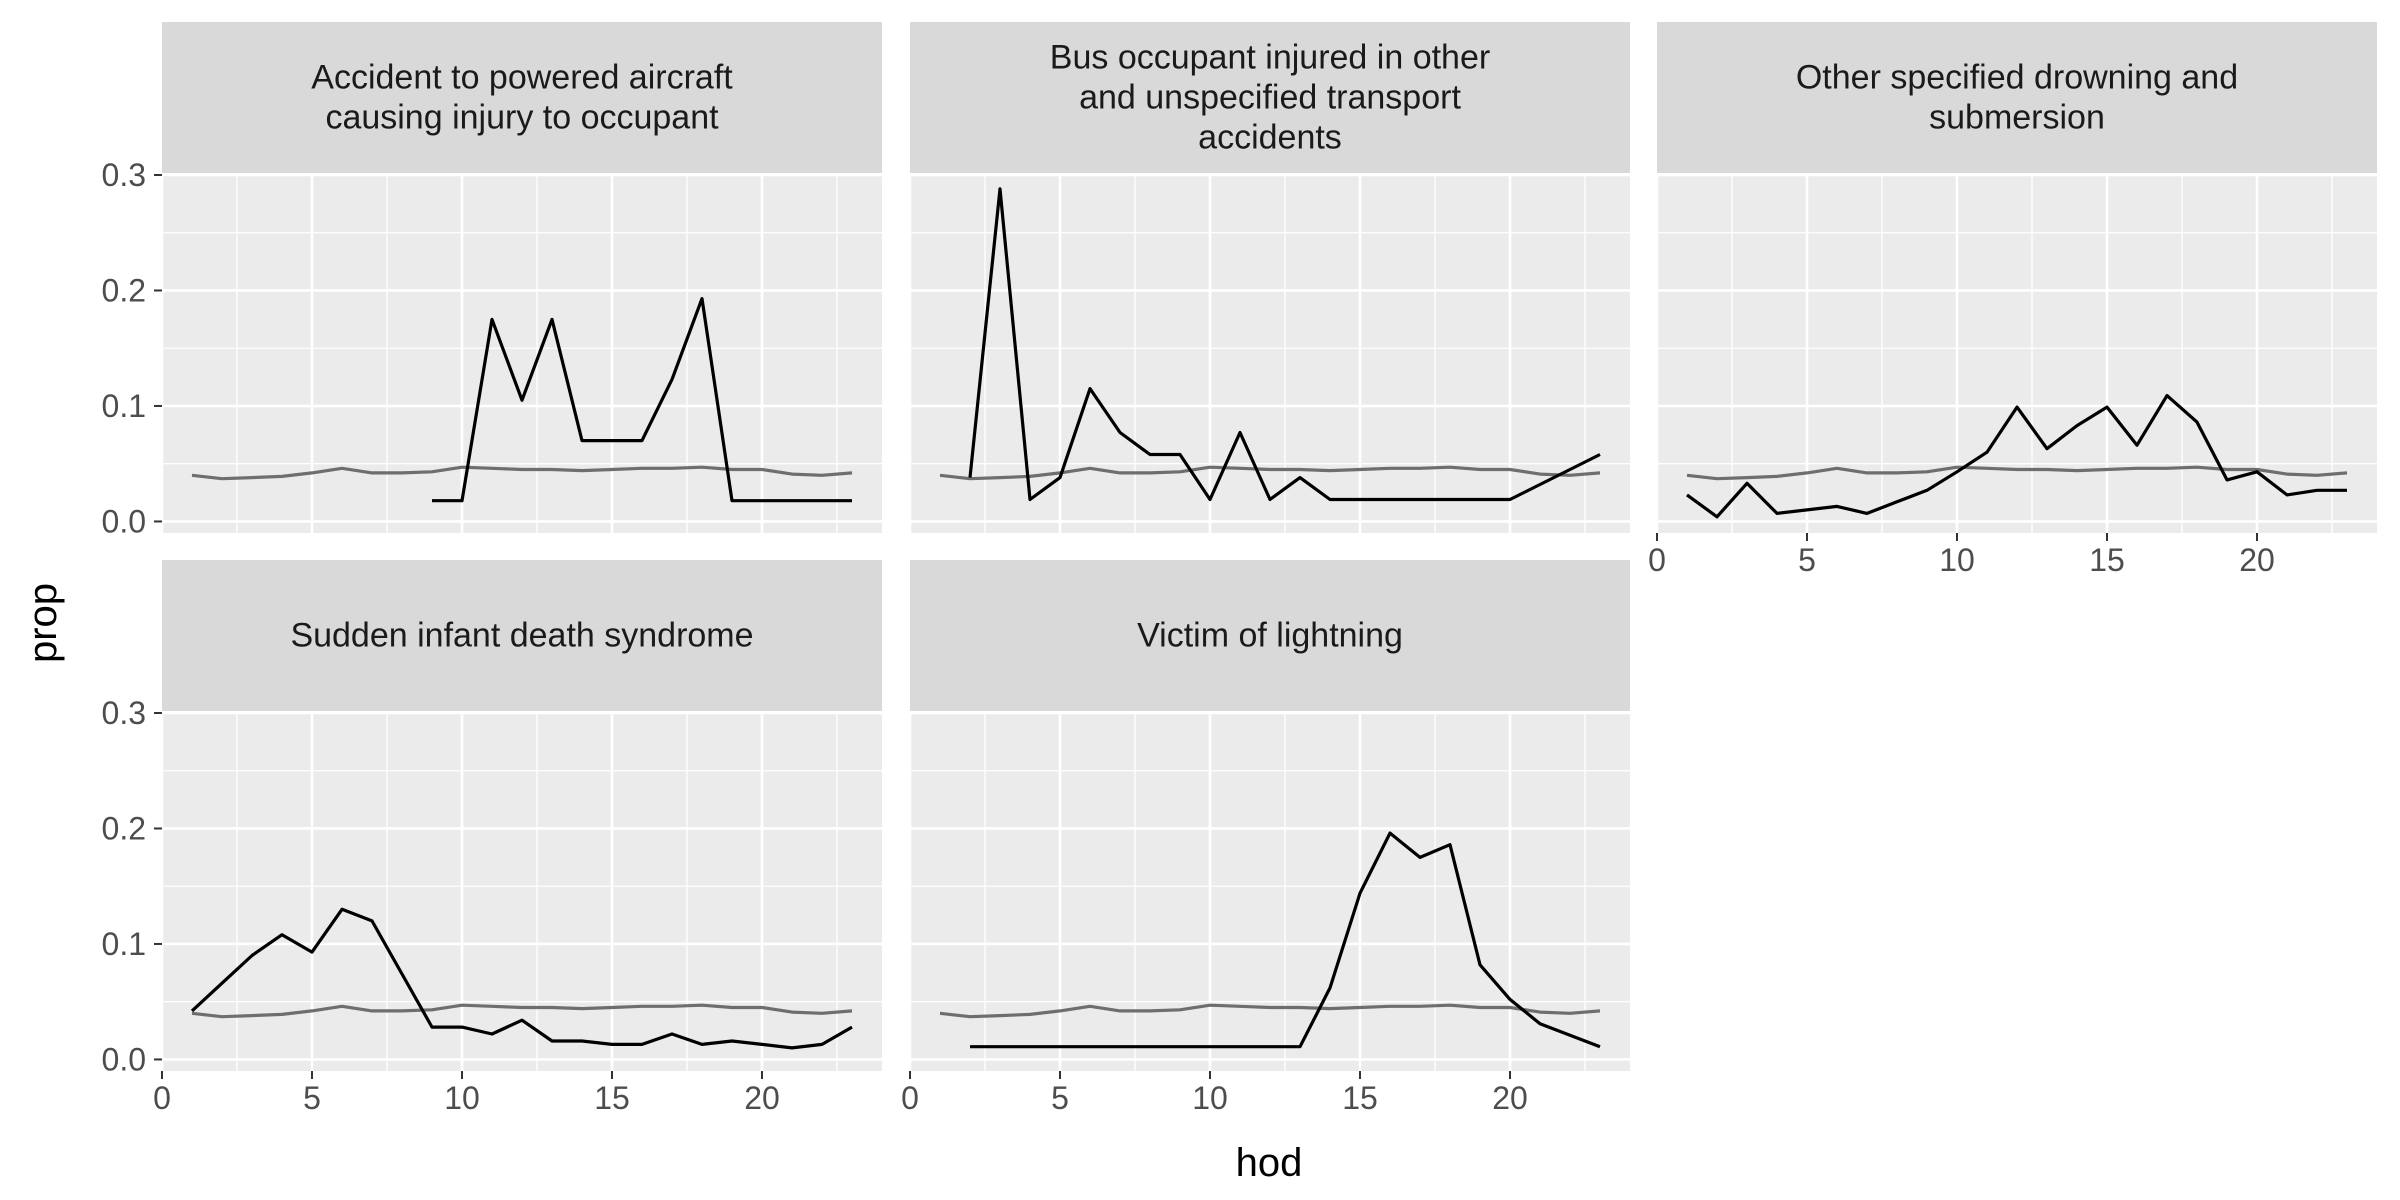 Image resolution: width=2400 pixels, height=1200 pixels. I want to click on y-axis-title: prop, so click(43, 623).